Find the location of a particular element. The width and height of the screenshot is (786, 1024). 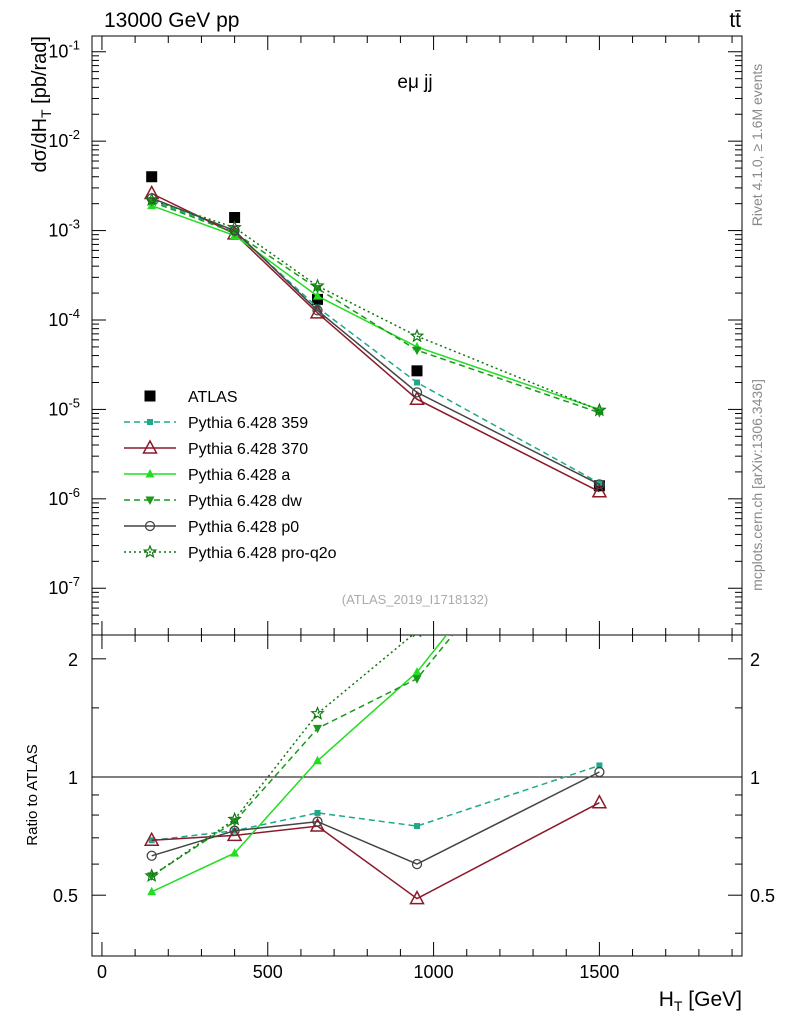

legend-item-p359: Pythia 6.428 359 is located at coordinates (216, 423).